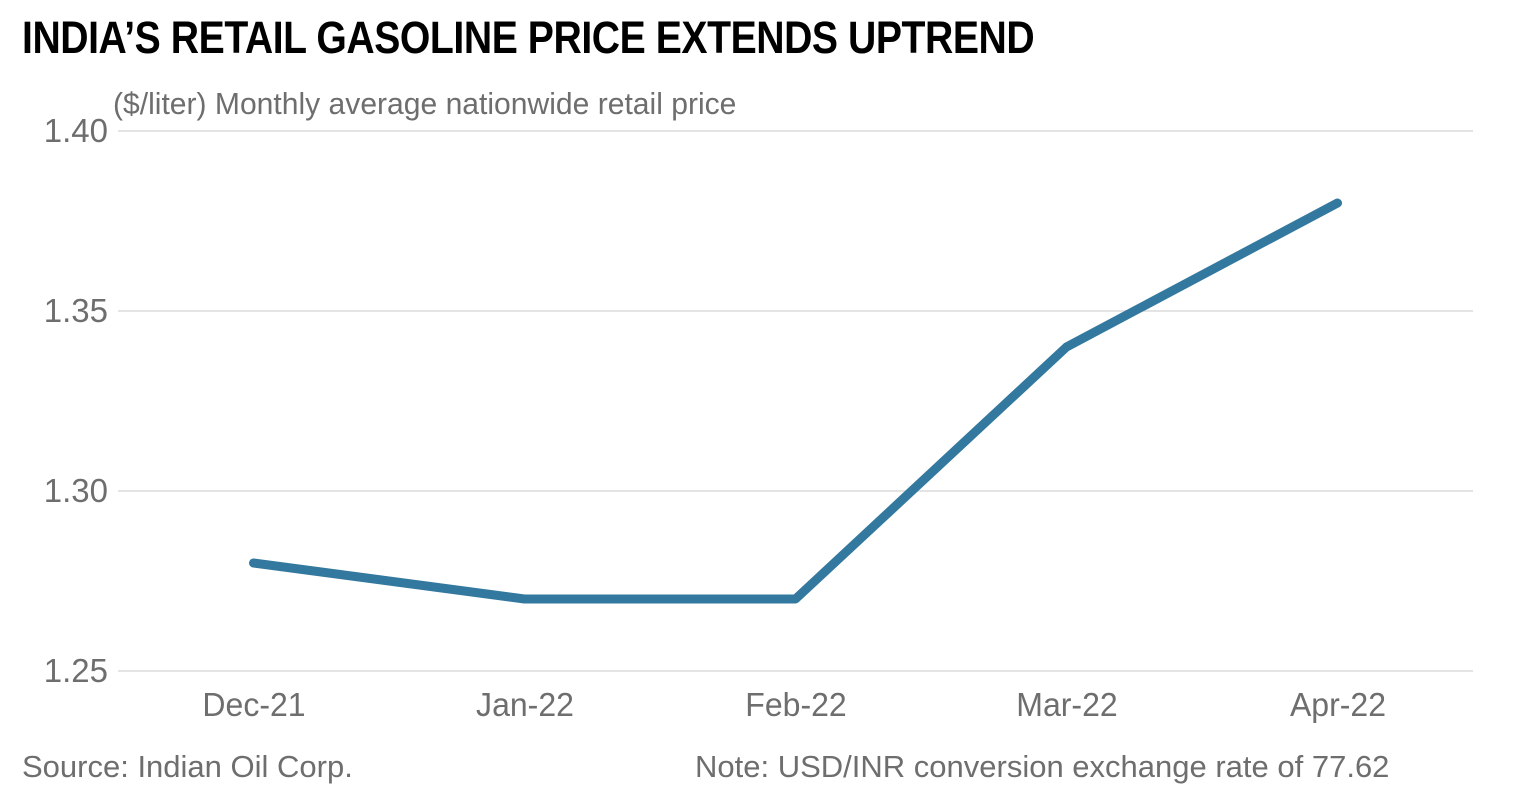 Image resolution: width=1532 pixels, height=806 pixels. Describe the element at coordinates (1337, 704) in the screenshot. I see `x-axis-tick-label: Apr-22` at that location.